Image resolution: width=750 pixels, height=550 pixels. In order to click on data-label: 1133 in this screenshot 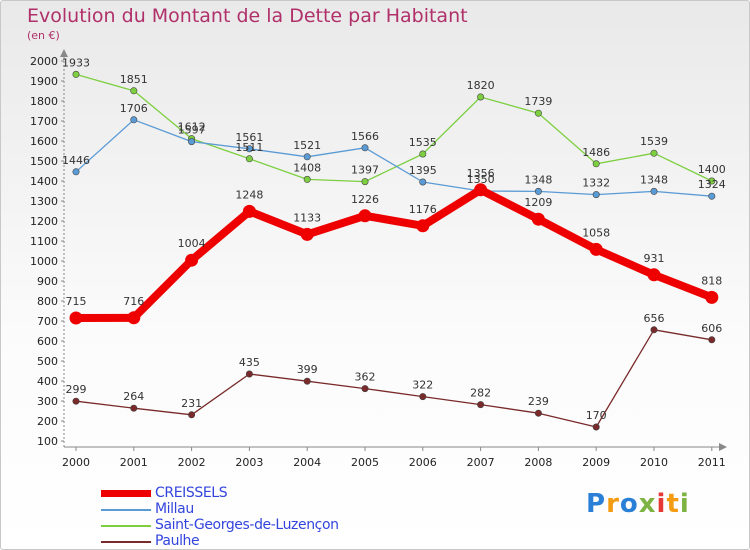, I will do `click(307, 217)`.